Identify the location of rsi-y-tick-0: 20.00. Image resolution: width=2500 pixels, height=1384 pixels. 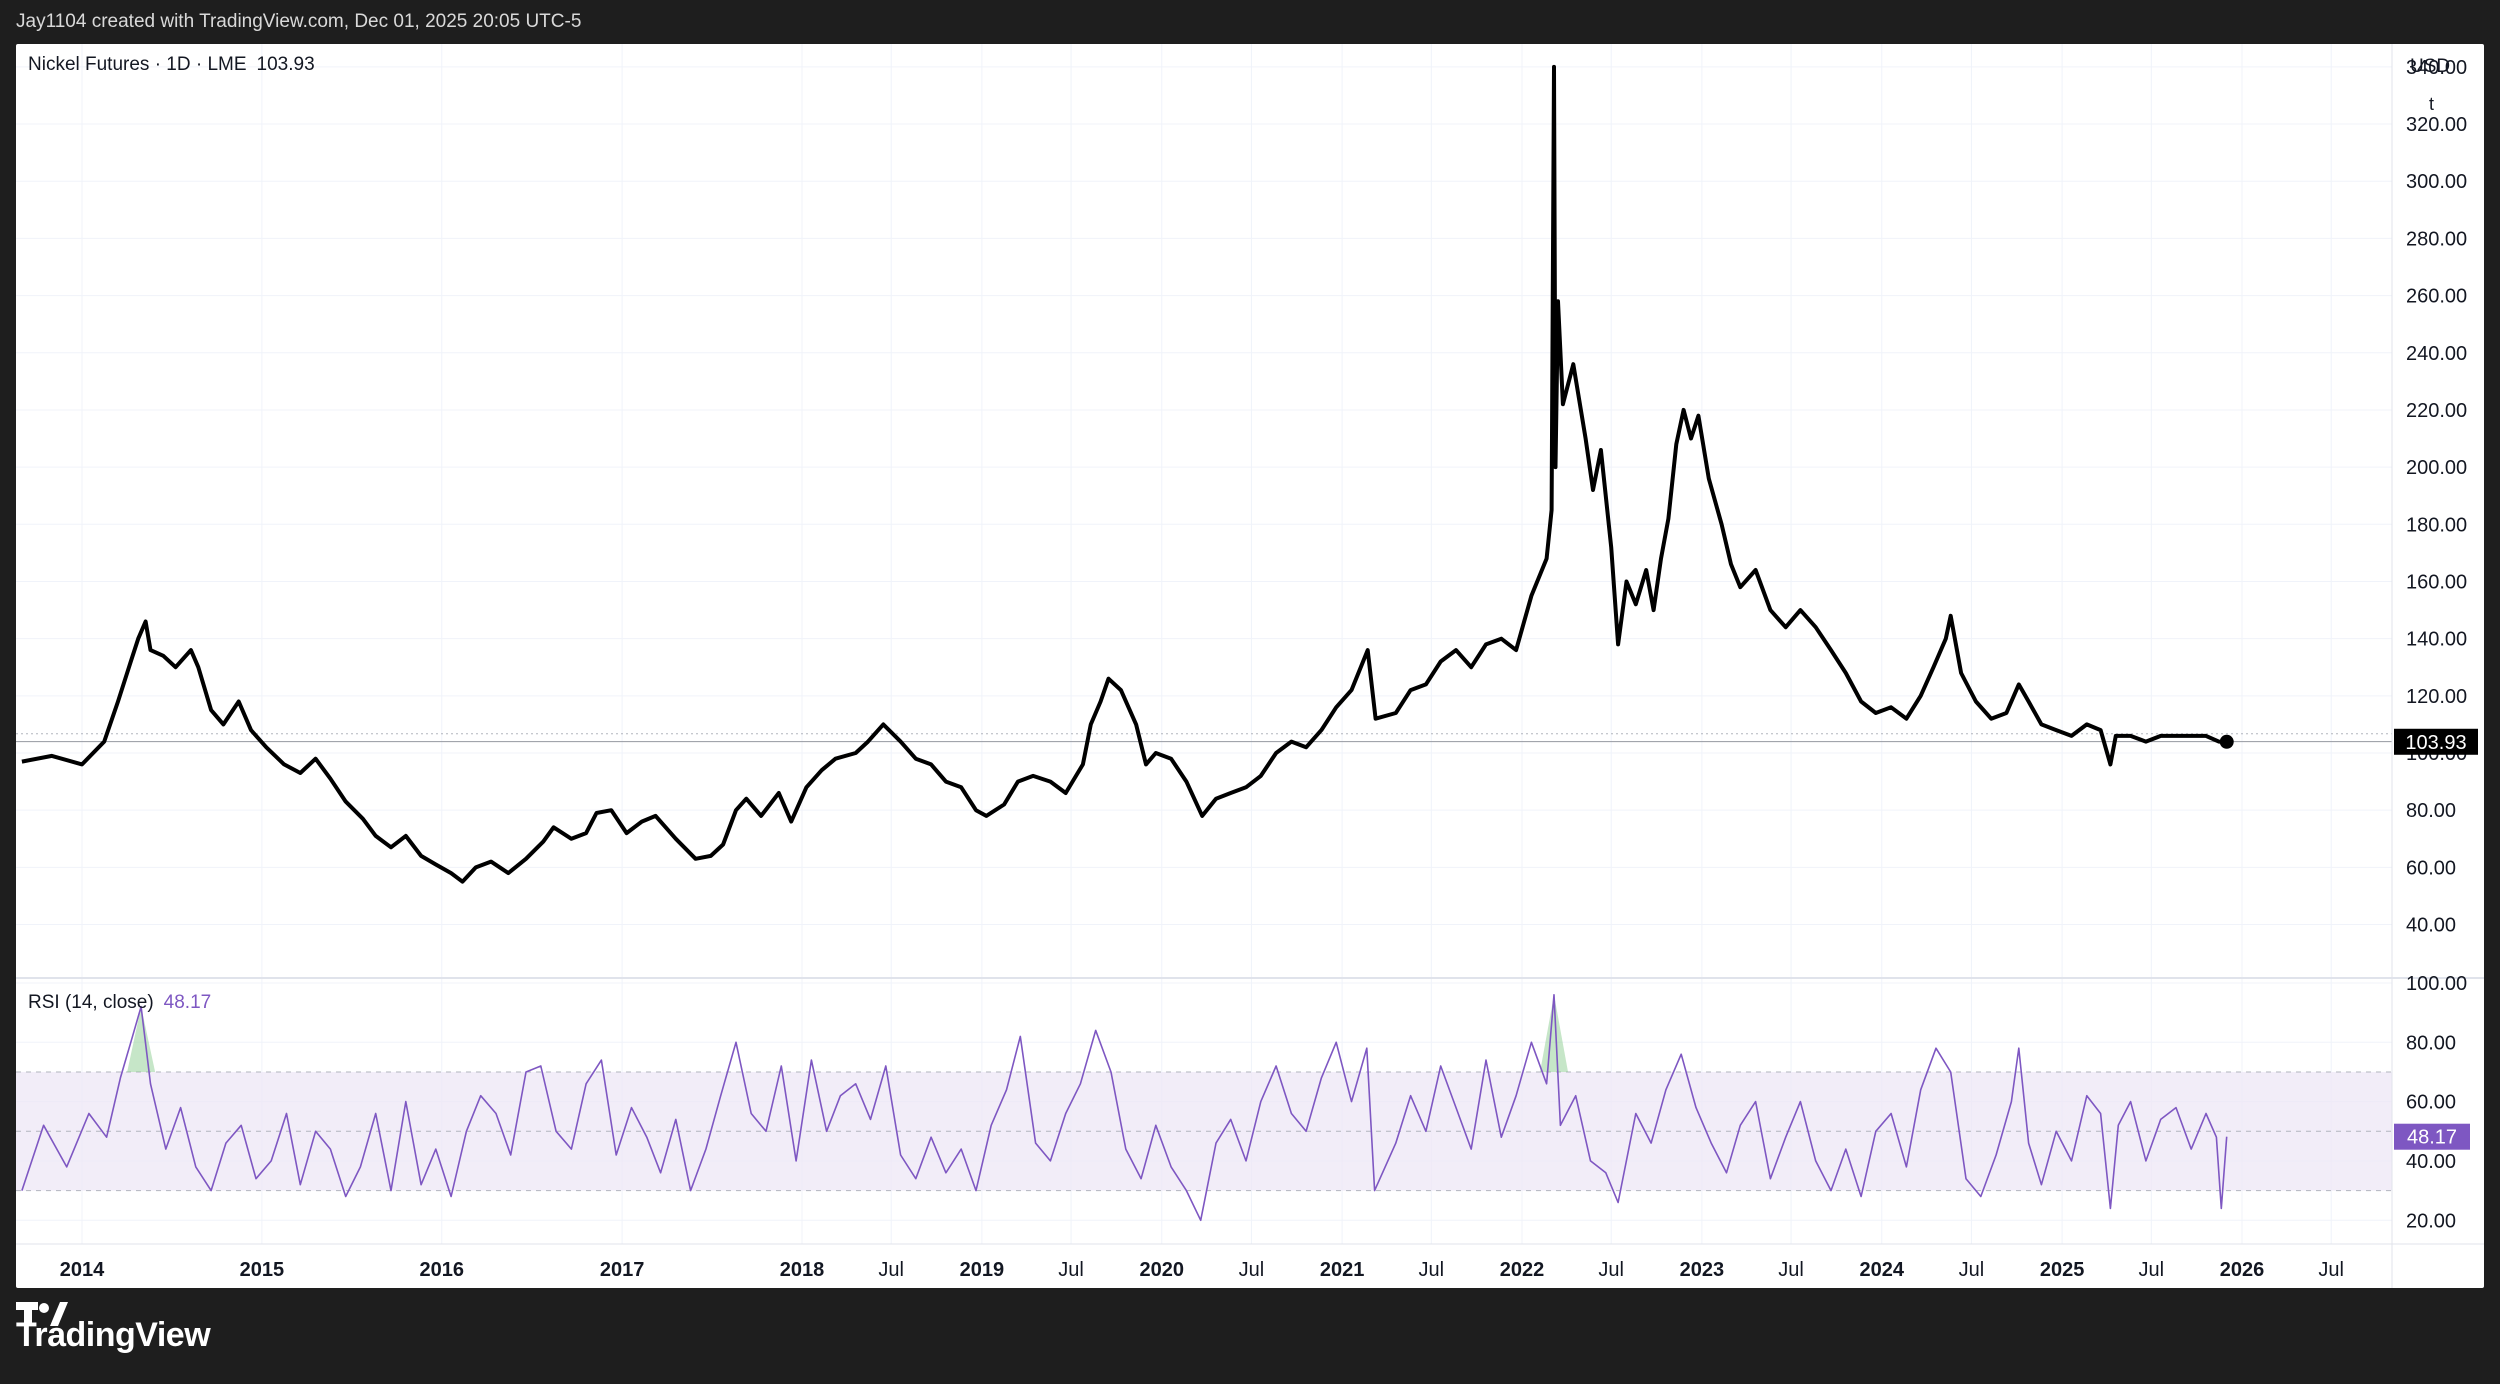
(2431, 1221).